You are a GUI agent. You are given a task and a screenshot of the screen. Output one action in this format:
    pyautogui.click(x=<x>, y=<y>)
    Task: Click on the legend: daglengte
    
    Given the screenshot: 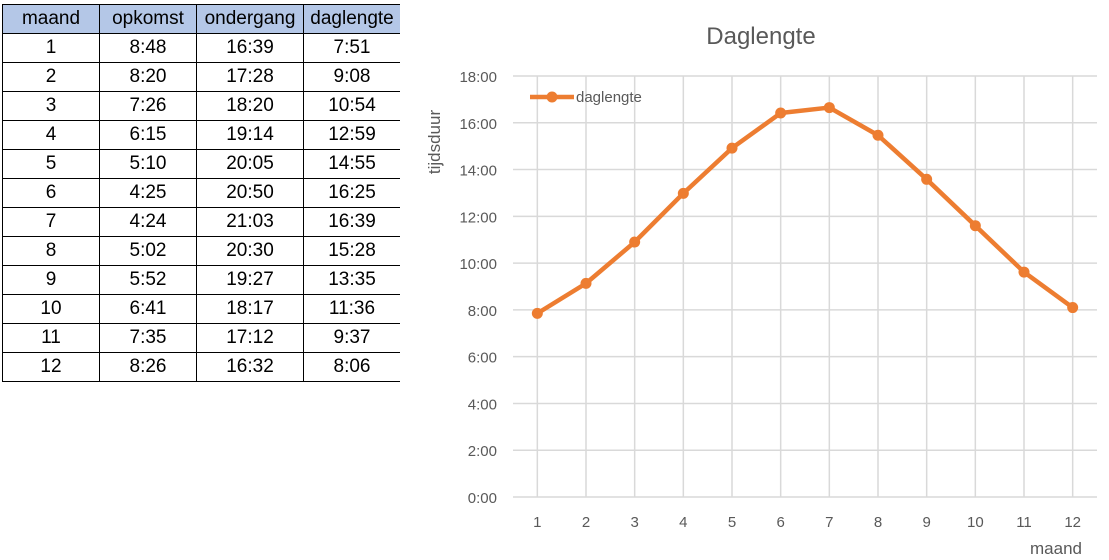 What is the action you would take?
    pyautogui.click(x=586, y=97)
    